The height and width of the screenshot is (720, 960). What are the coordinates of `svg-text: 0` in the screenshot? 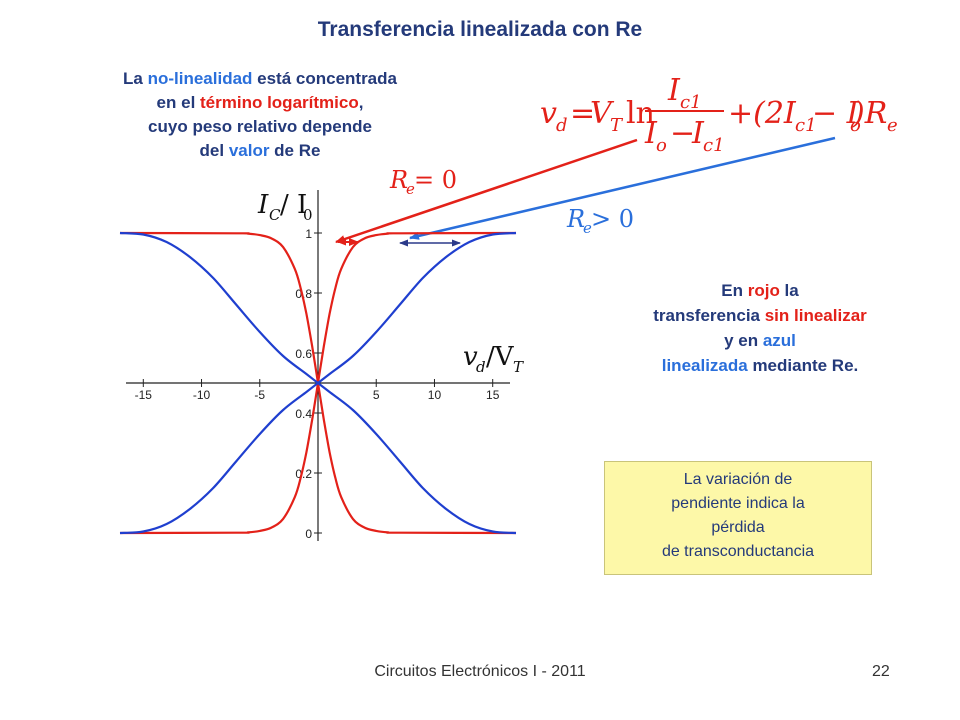 It's located at (308, 215).